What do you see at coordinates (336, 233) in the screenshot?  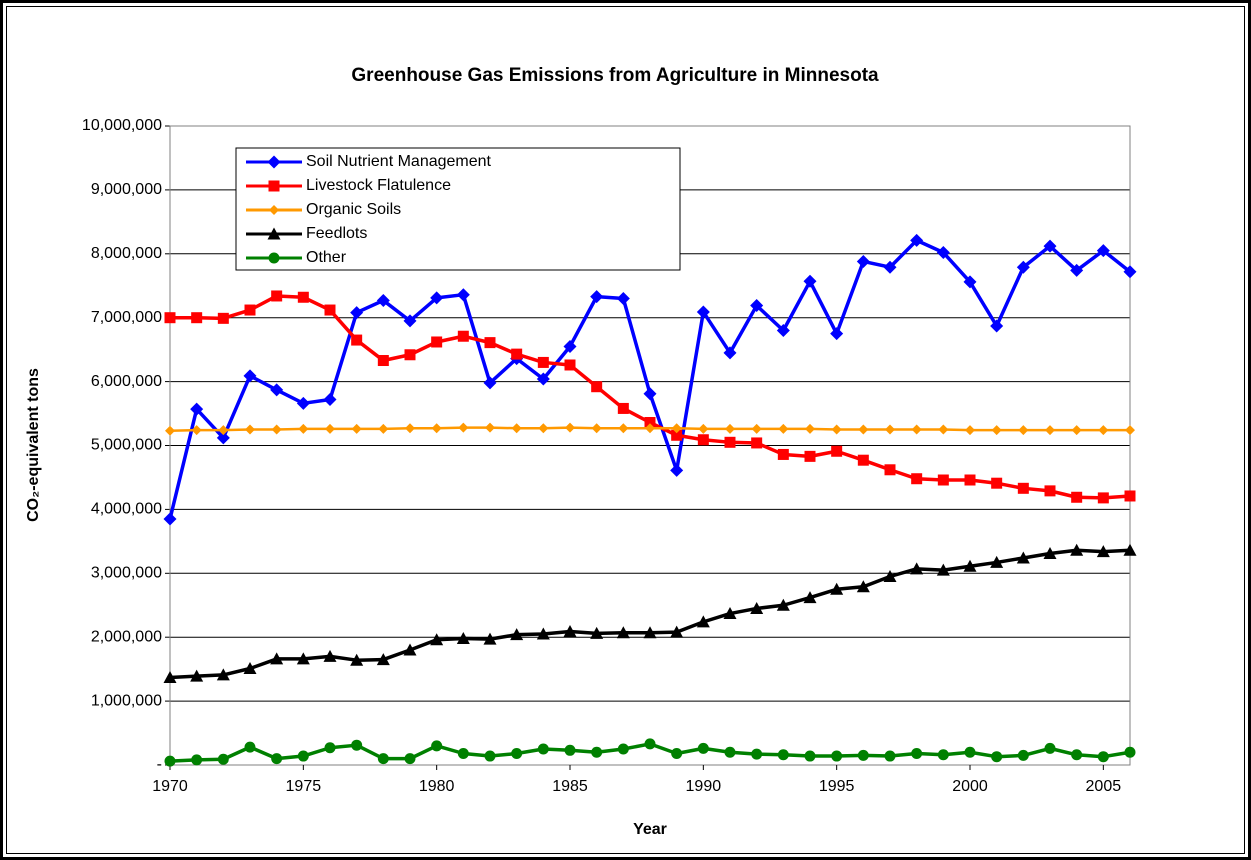 I see `legend-label: Feedlots` at bounding box center [336, 233].